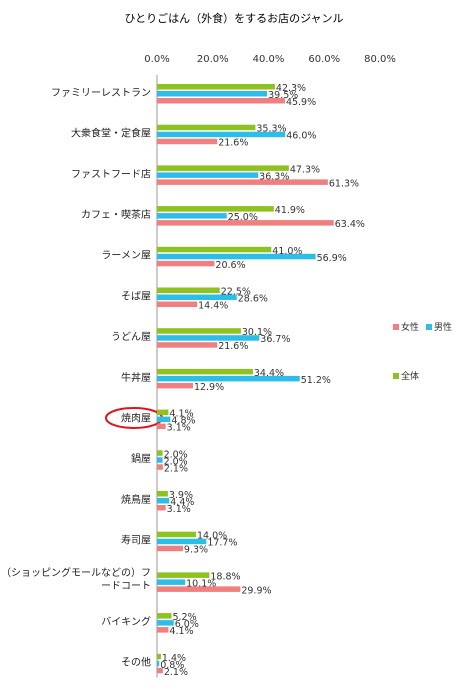 This screenshot has height=700, width=468. What do you see at coordinates (269, 373) in the screenshot?
I see `data-label: 34.4%` at bounding box center [269, 373].